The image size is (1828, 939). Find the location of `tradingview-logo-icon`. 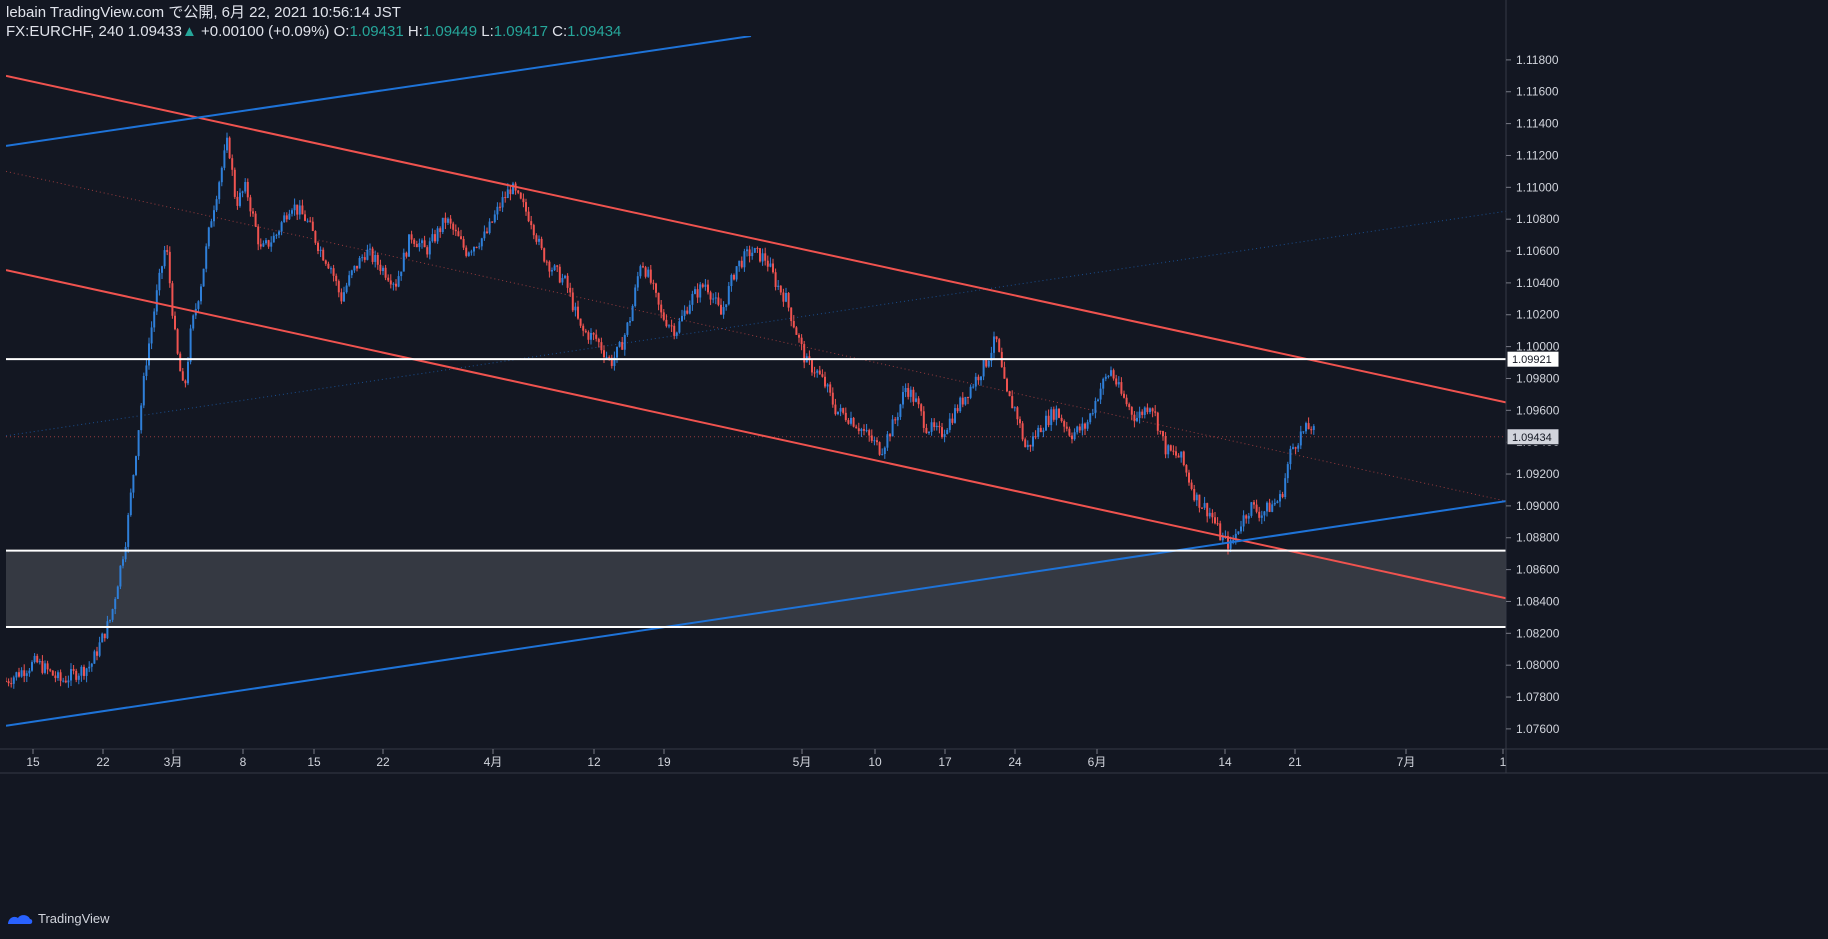

tradingview-logo-icon is located at coordinates (20, 919).